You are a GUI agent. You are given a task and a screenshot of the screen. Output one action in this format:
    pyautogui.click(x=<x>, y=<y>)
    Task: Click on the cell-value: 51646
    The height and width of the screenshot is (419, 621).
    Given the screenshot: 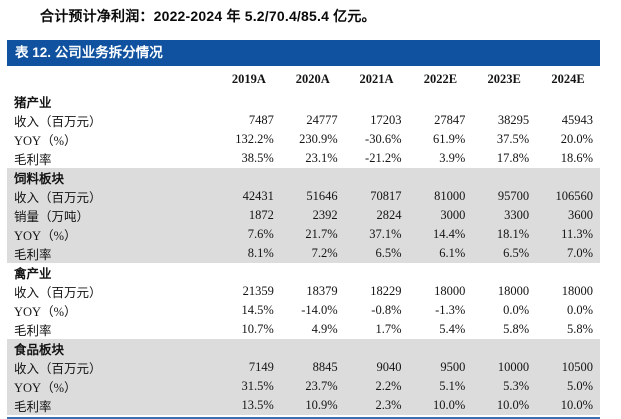 What is the action you would take?
    pyautogui.click(x=322, y=196)
    